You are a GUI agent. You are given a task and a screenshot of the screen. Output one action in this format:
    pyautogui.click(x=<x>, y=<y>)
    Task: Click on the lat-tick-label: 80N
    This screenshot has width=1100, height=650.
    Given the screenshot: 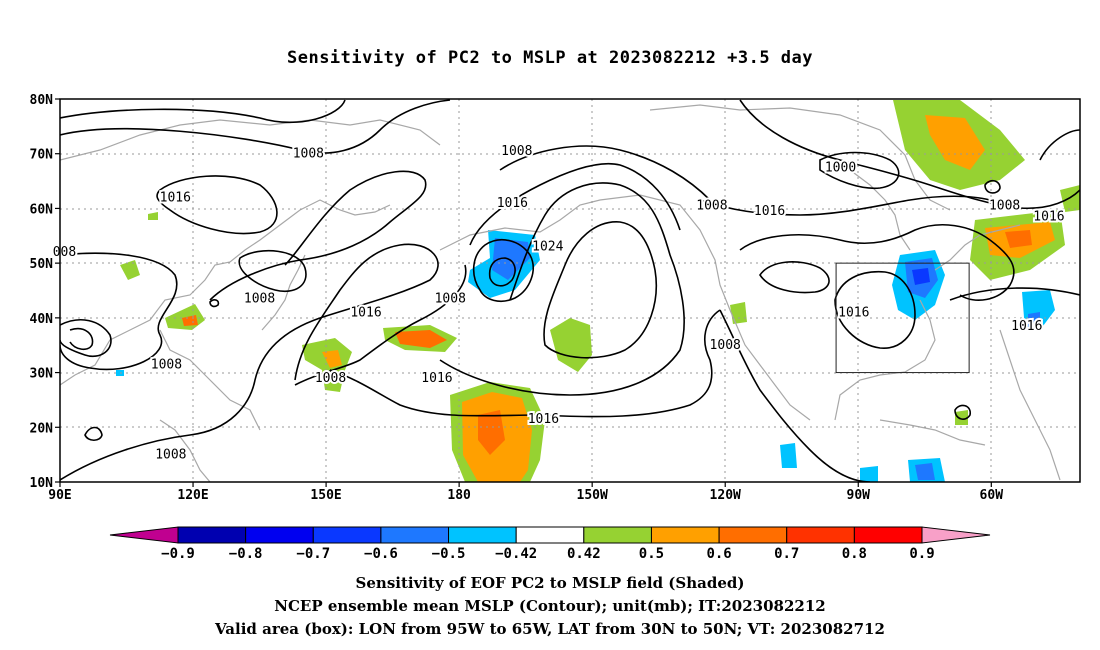 What is the action you would take?
    pyautogui.click(x=42, y=100)
    